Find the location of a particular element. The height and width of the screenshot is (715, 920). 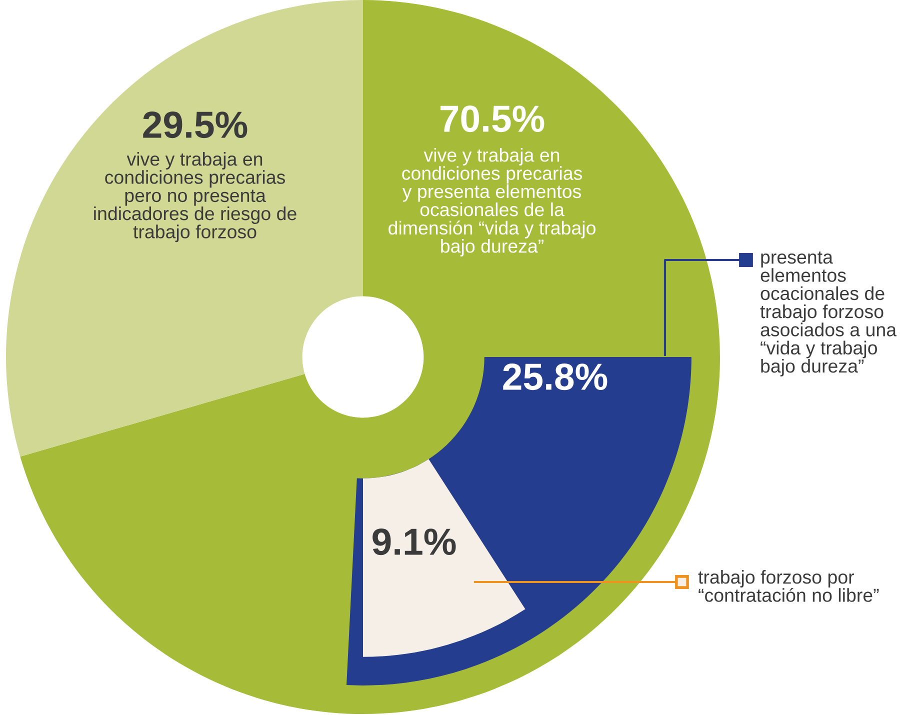

slice-label: vive y trabaja en condiciones precarias y presenta elementos ocasionales de la dimensión “vida y trabajo bajo dureza” is located at coordinates (492, 202).